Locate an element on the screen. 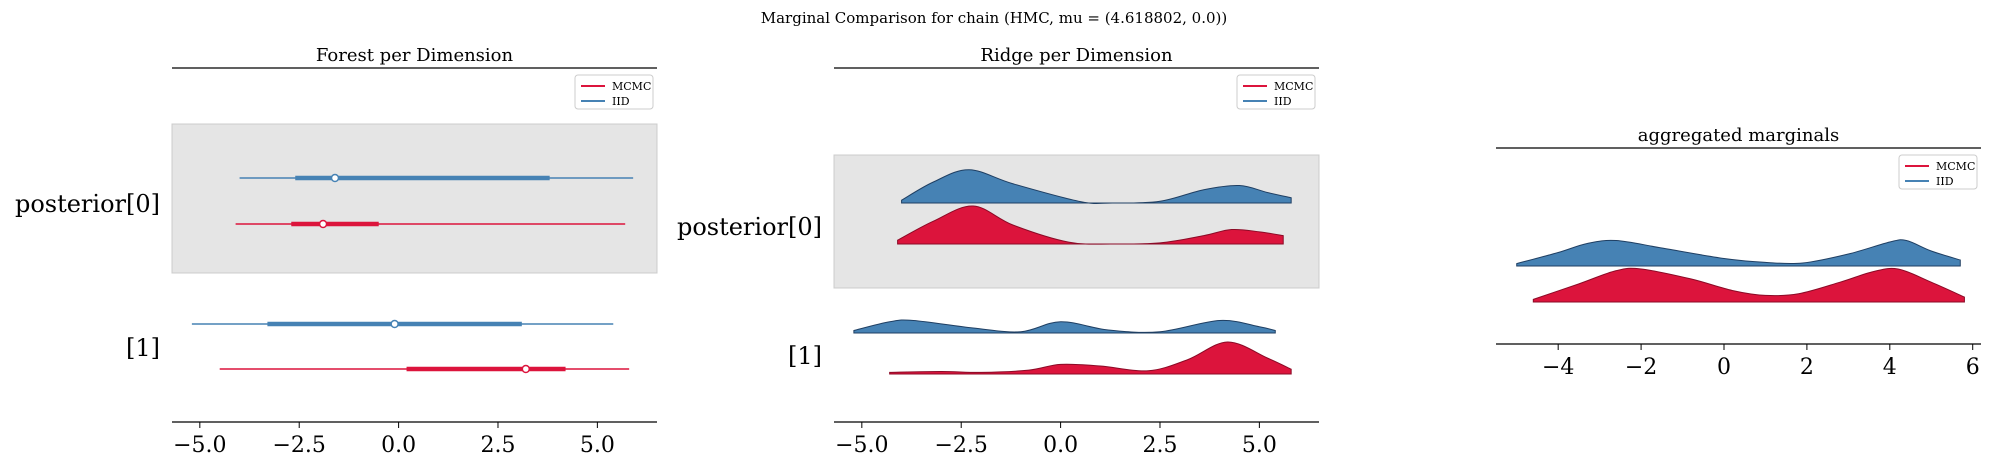 This screenshot has height=465, width=1989. x-tick-label: −2 is located at coordinates (1641, 367).